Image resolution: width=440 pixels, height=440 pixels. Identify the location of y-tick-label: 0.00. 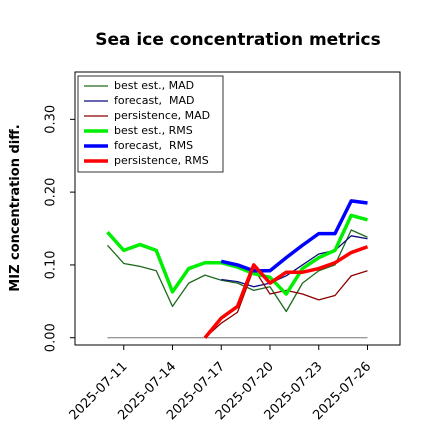
(51, 337).